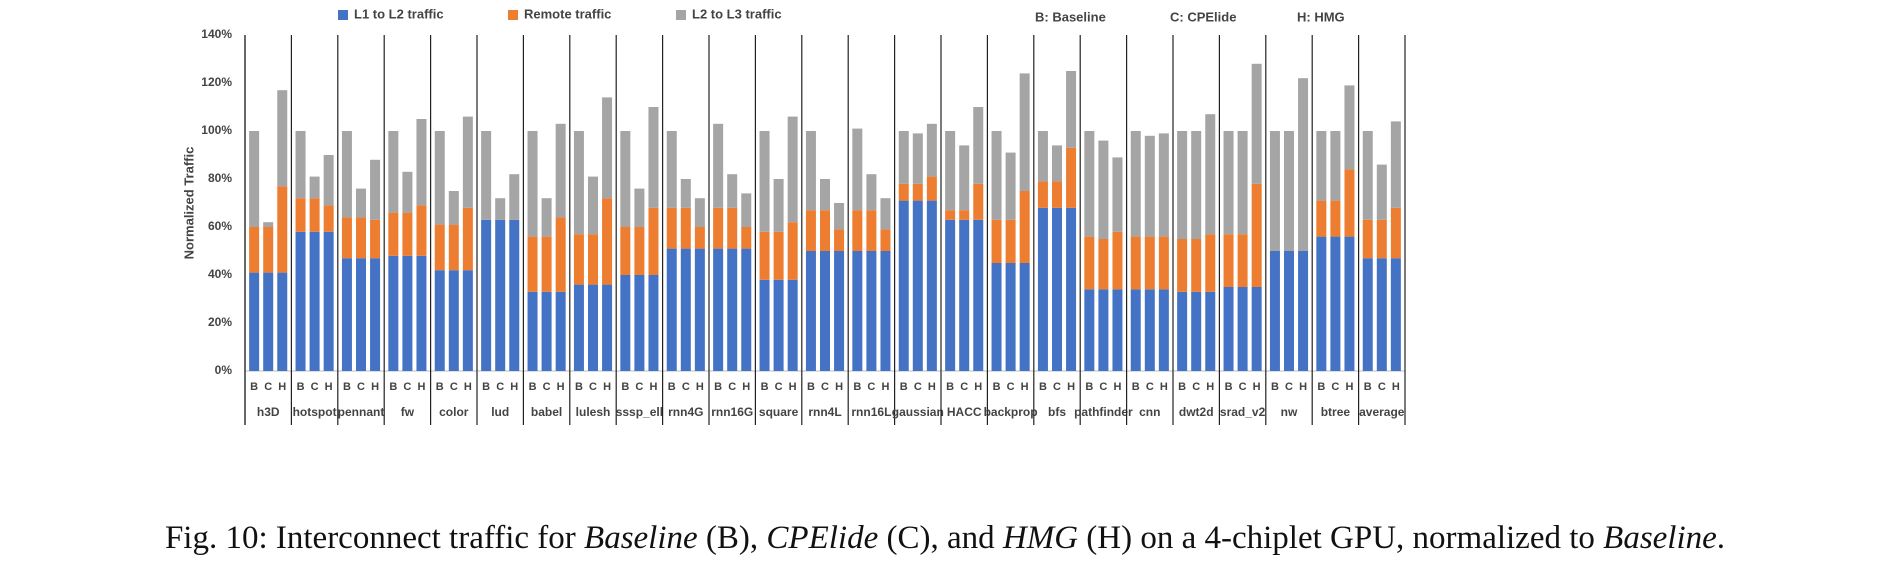  Describe the element at coordinates (1341, 538) in the screenshot. I see `caption-h: (H) on a 4-chiplet GPU, normalized to` at that location.